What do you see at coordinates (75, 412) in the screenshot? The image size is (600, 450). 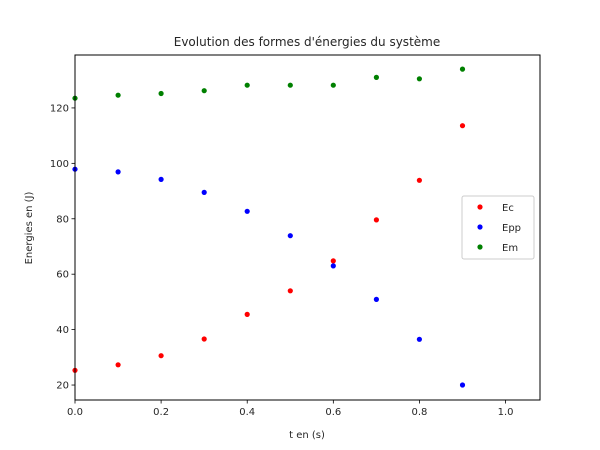 I see `x-tick-label: 0.0` at bounding box center [75, 412].